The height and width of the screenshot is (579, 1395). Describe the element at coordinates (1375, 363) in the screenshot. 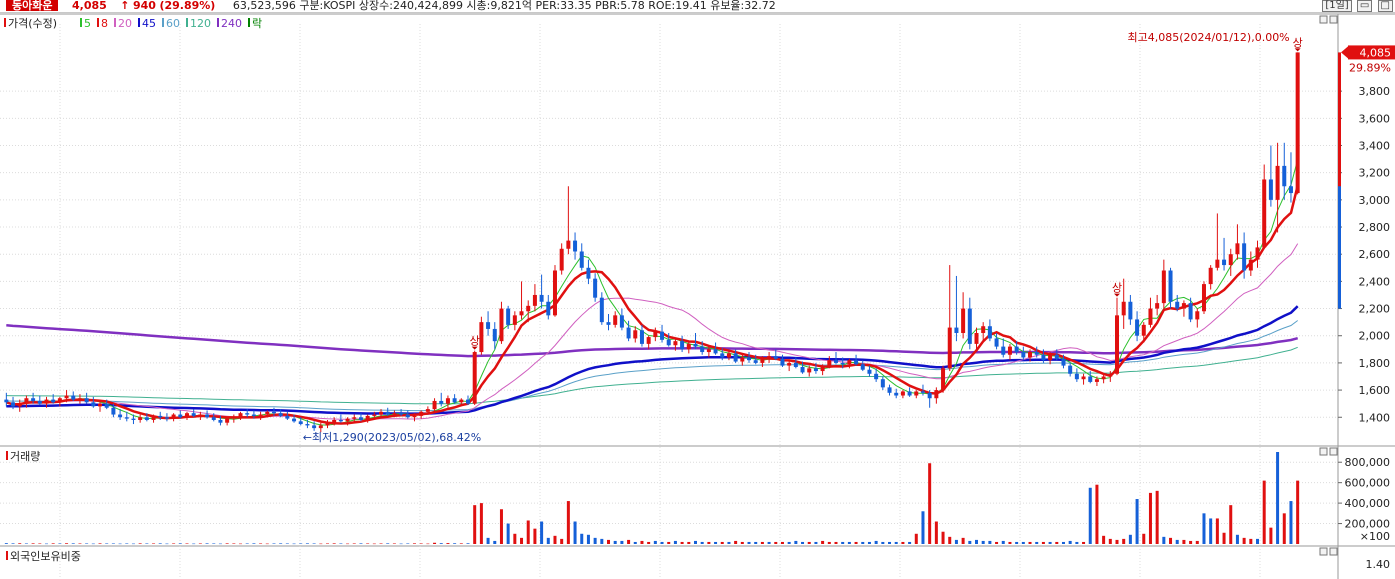

I see `y-tick-label: 1,800` at that location.